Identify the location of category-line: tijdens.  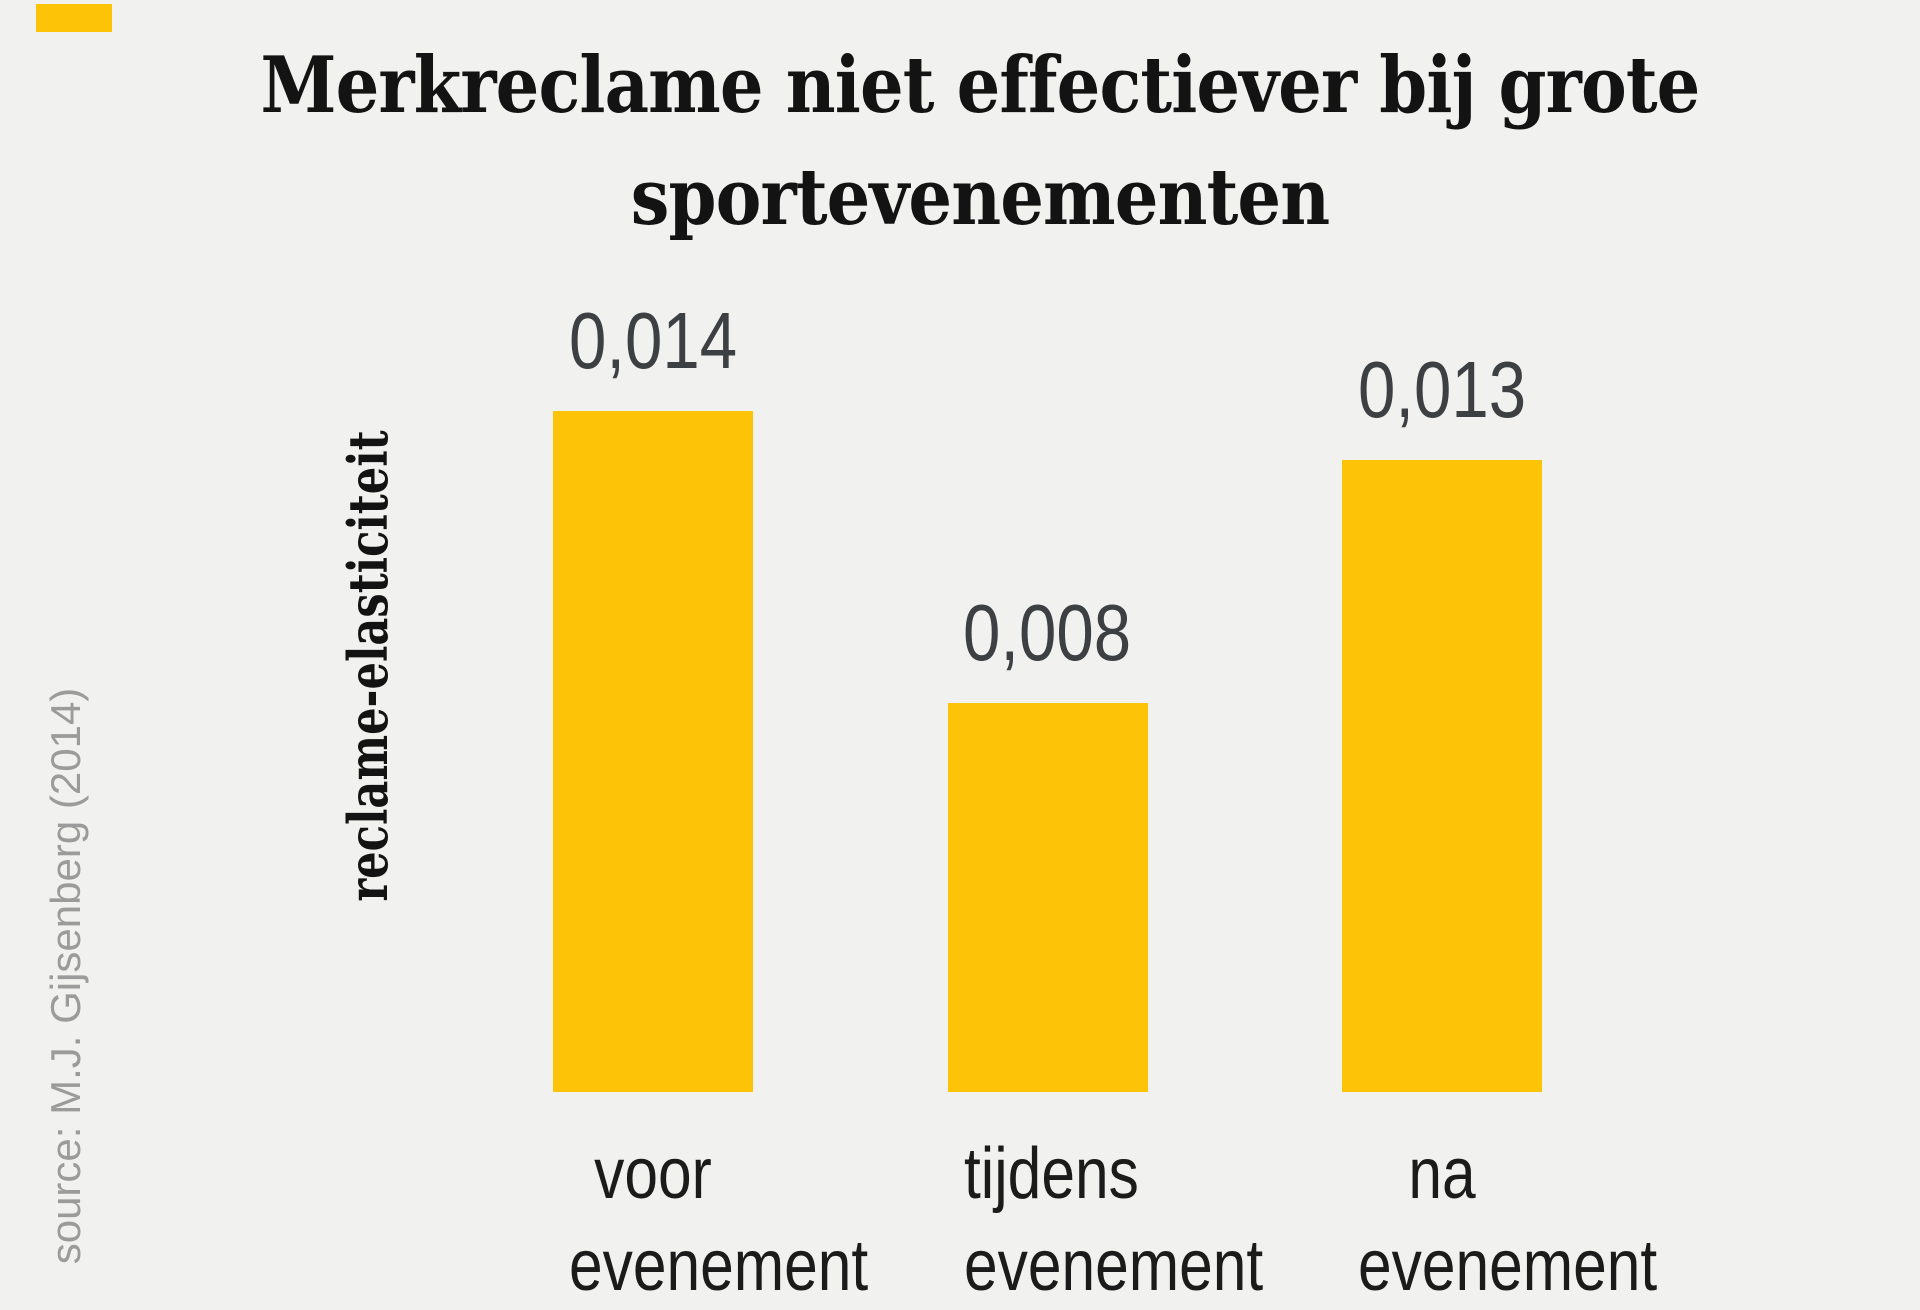
(1051, 1174).